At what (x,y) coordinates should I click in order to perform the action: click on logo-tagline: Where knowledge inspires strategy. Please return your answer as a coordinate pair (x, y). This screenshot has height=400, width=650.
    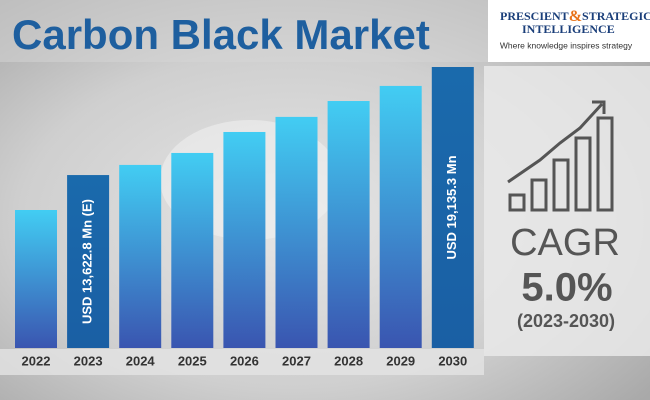
    Looking at the image, I should click on (566, 45).